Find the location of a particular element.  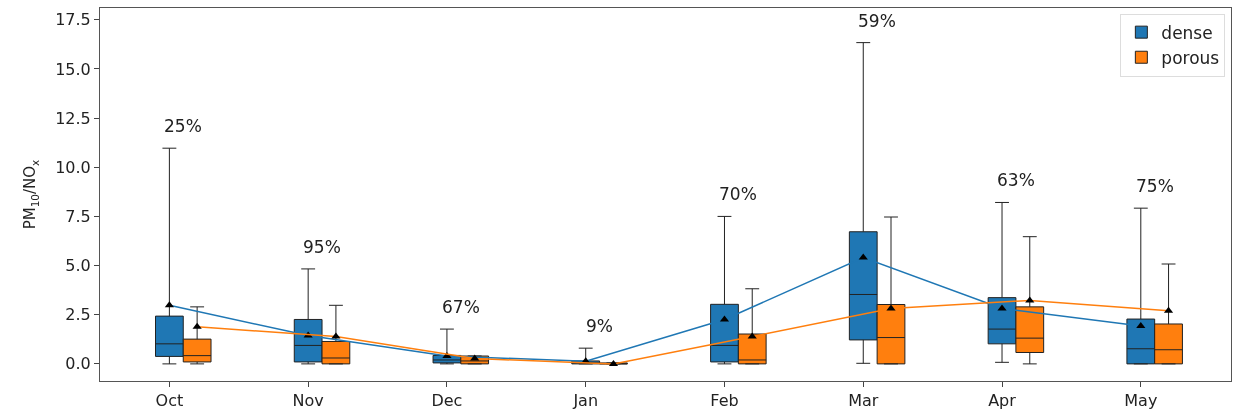

annotation: 25% is located at coordinates (183, 126).